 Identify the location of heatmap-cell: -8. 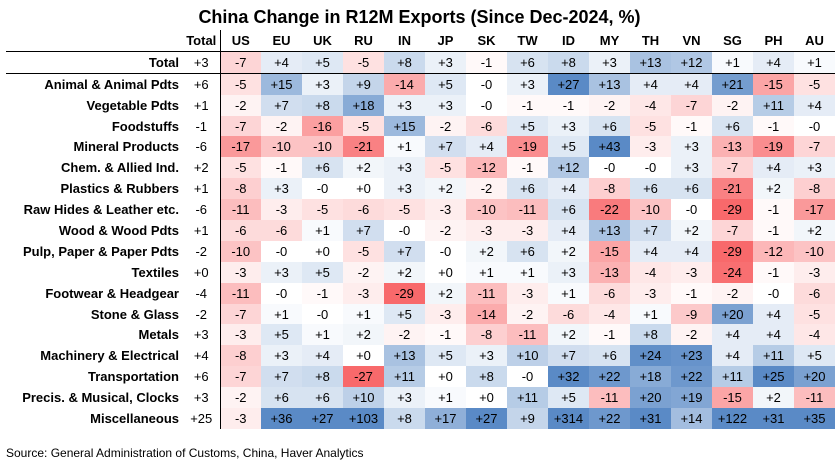
(814, 189).